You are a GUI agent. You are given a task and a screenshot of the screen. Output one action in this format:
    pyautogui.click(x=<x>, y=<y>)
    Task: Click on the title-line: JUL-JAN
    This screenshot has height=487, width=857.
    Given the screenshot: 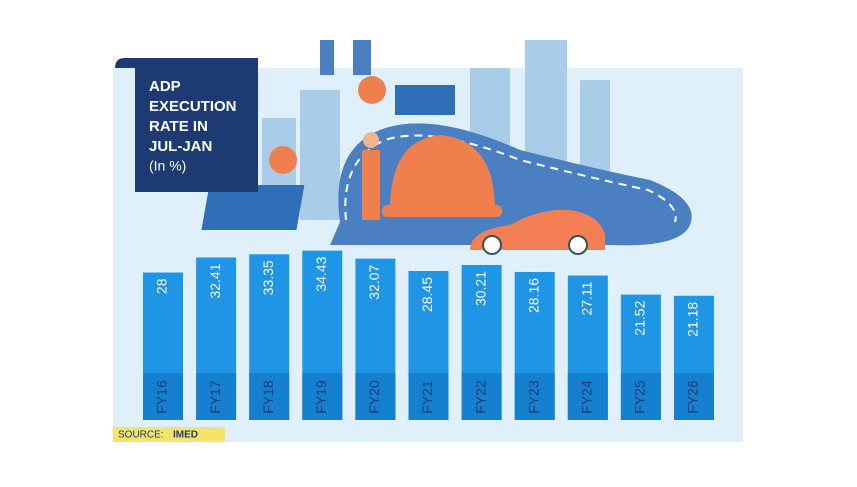 What is the action you would take?
    pyautogui.click(x=180, y=146)
    